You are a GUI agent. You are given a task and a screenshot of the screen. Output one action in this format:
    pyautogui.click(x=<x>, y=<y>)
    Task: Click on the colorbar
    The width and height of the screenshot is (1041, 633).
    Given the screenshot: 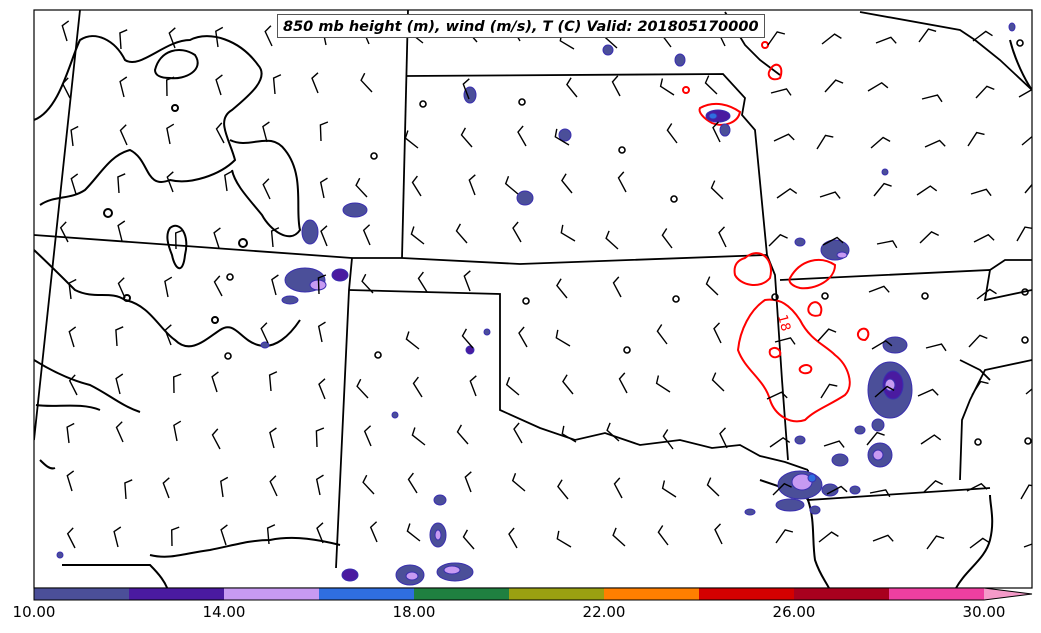 What is the action you would take?
    pyautogui.click(x=533, y=594)
    